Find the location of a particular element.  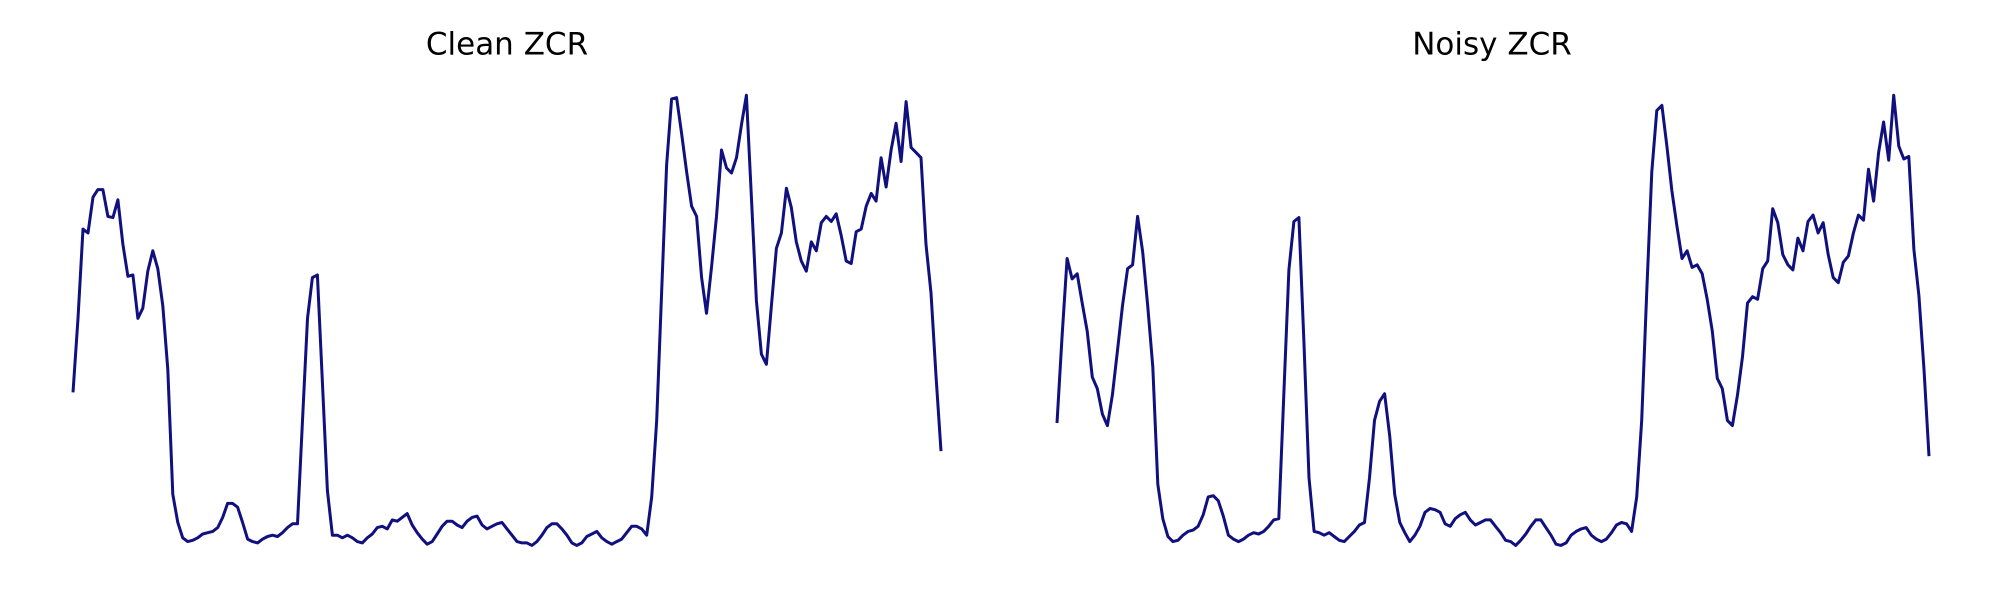

chart-title: Clean ZCR is located at coordinates (507, 45).